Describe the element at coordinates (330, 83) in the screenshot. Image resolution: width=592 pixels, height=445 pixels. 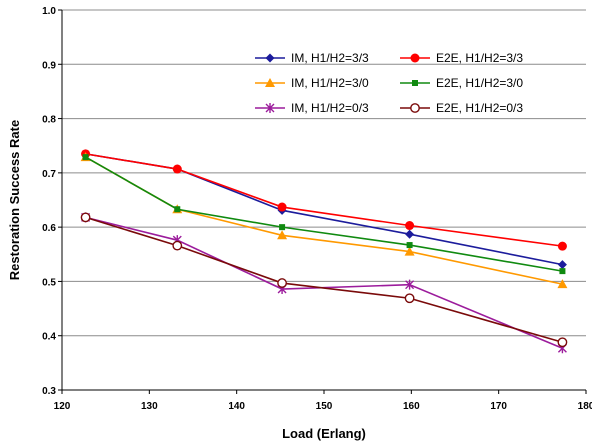
I see `legend-label: IM, H1/H2=3/0` at that location.